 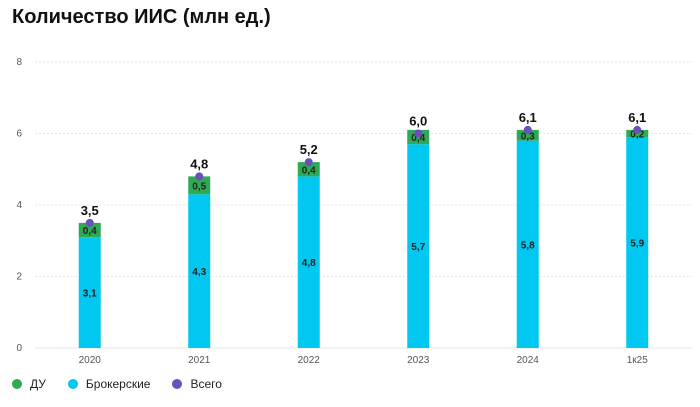 I want to click on legend-item-broker: Брокерские, so click(x=109, y=384).